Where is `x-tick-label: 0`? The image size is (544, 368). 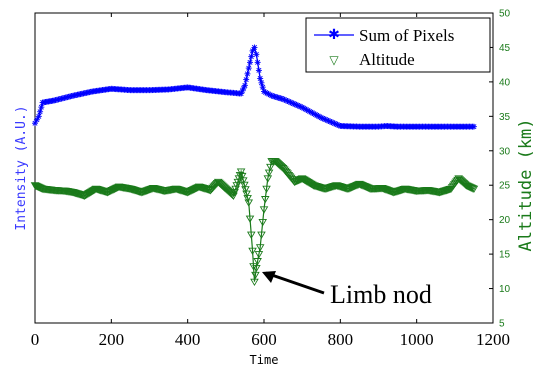 x-tick-label: 0 is located at coordinates (35, 339).